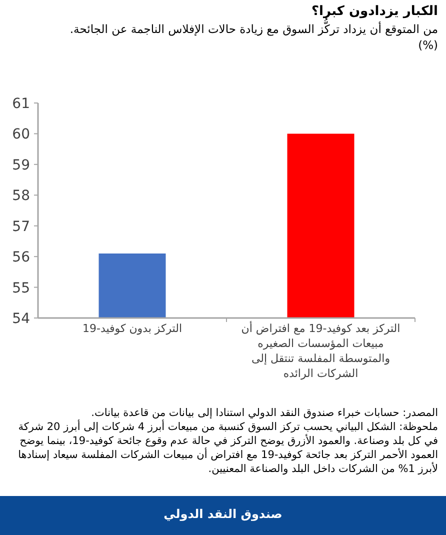 This screenshot has width=446, height=535. What do you see at coordinates (321, 351) in the screenshot?
I see `x-tick-label: التركز بعد كوفيد-19 مع افتراض أن مبيعات المؤسسات الصغيره والمتوسطة المفلسة تنتقل إلى الشركات الرائده` at bounding box center [321, 351].